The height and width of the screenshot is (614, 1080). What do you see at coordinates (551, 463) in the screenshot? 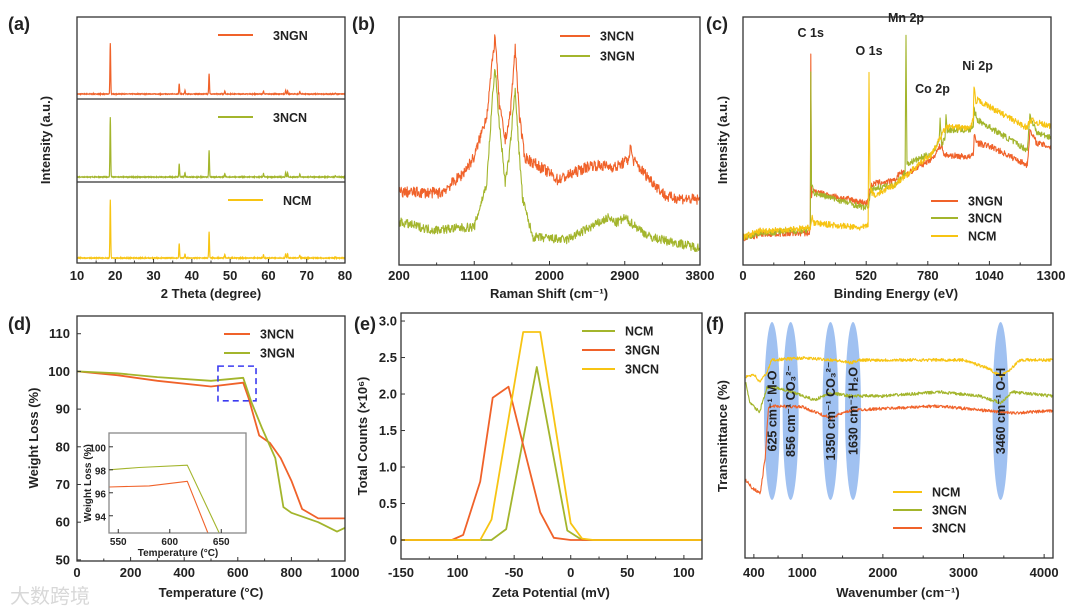
I see `zeta-curve-3ngn` at bounding box center [551, 463].